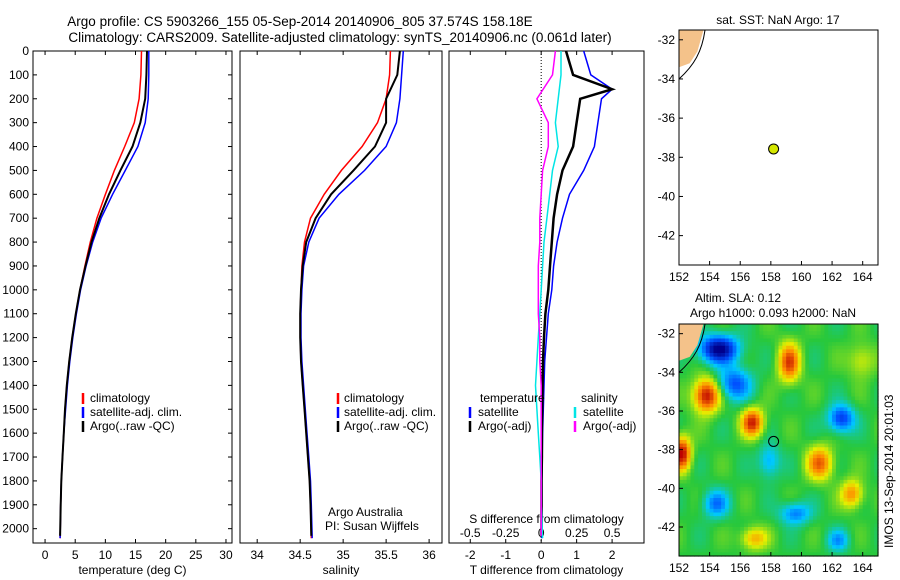 Image resolution: width=900 pixels, height=580 pixels. I want to click on x-tick-label: 34.5, so click(300, 555).